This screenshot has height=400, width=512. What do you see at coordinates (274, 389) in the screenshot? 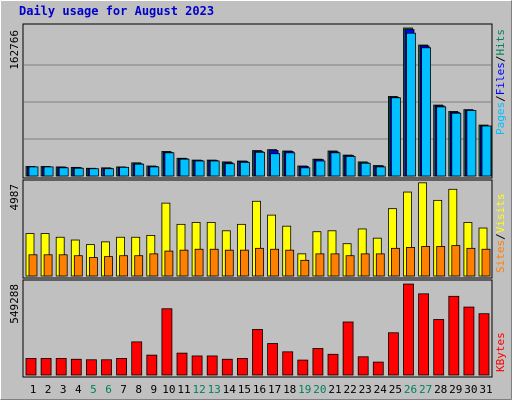
I see `day-label: 17` at bounding box center [274, 389].